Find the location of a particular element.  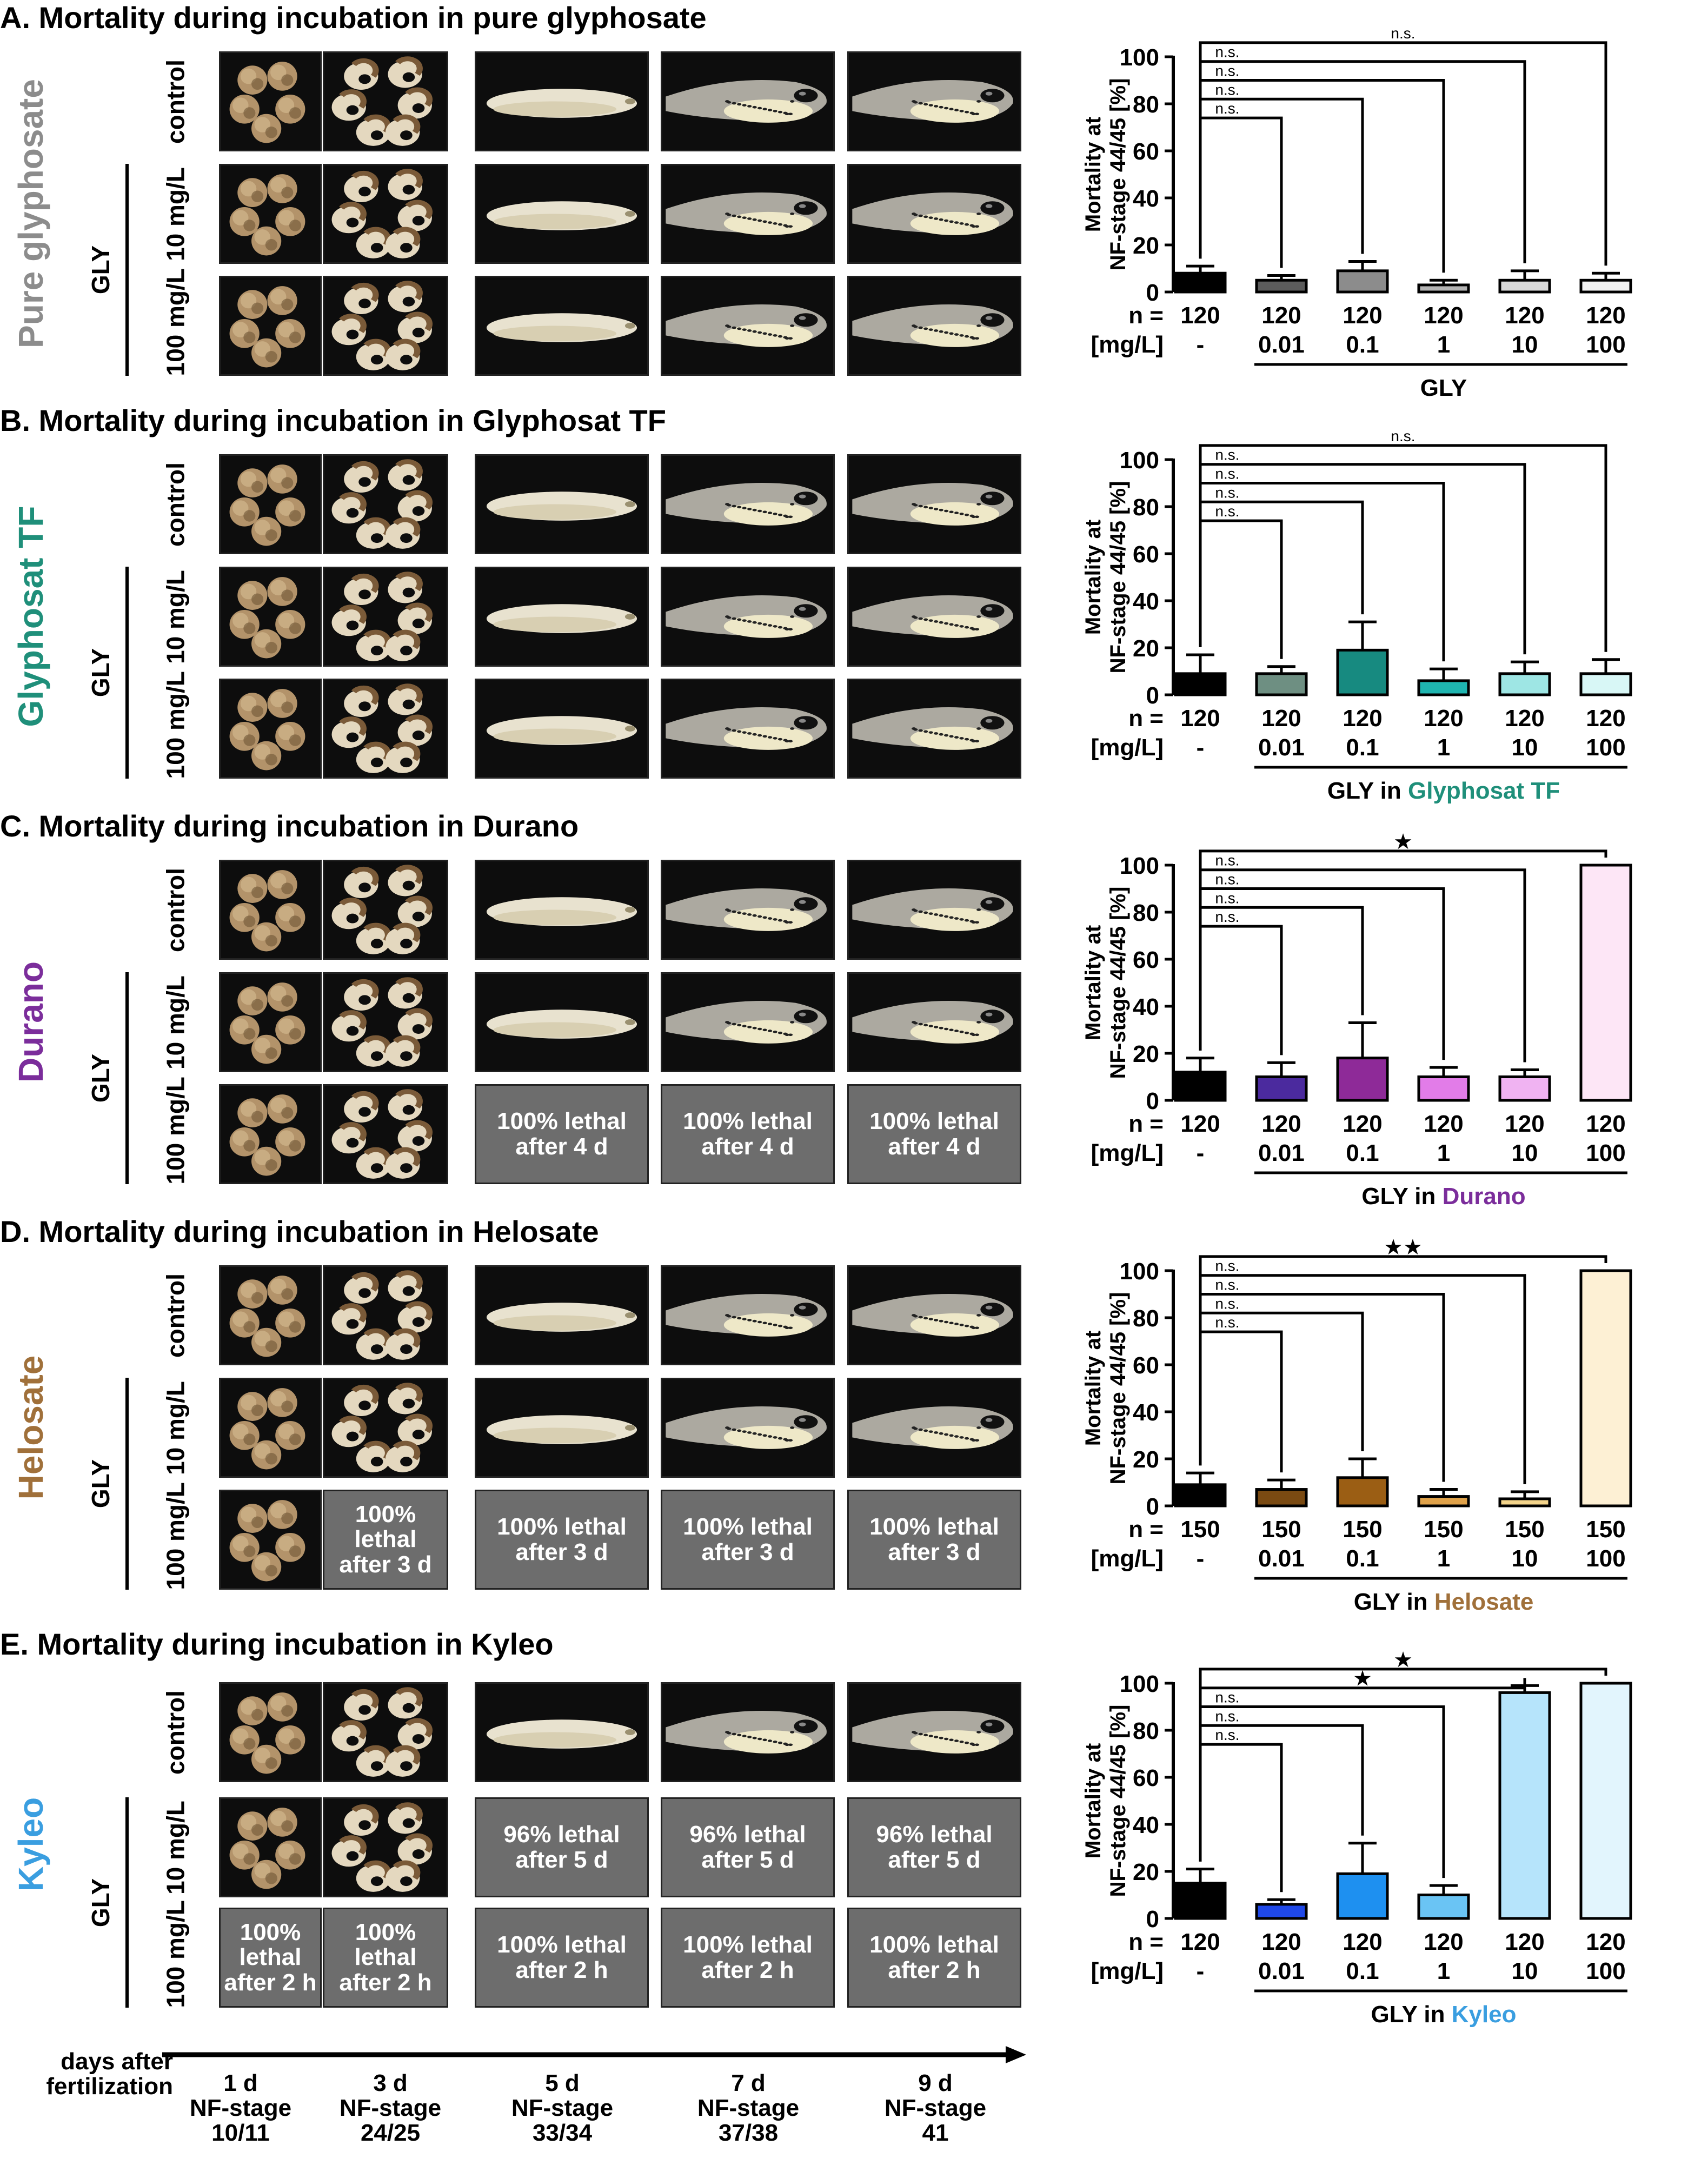

y-tick-label: 80 is located at coordinates (1146, 507).